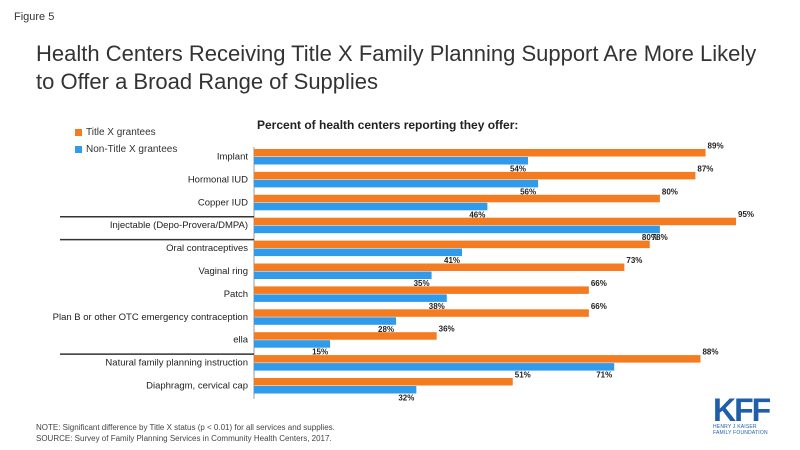 Image resolution: width=800 pixels, height=450 pixels. Describe the element at coordinates (634, 260) in the screenshot. I see `data-label: 73%` at that location.